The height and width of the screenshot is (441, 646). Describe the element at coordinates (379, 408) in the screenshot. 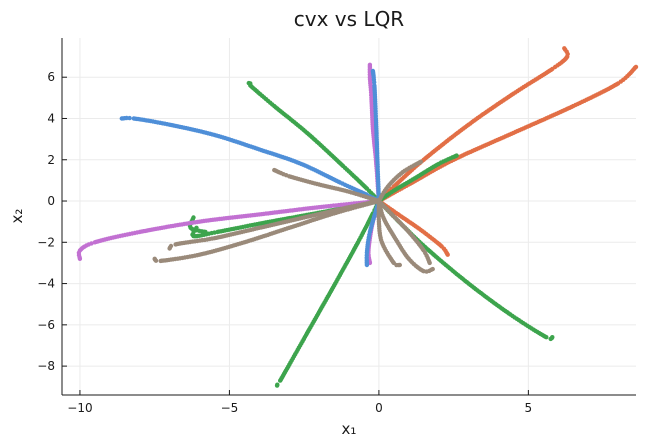

I see `x-tick-label: 0` at that location.